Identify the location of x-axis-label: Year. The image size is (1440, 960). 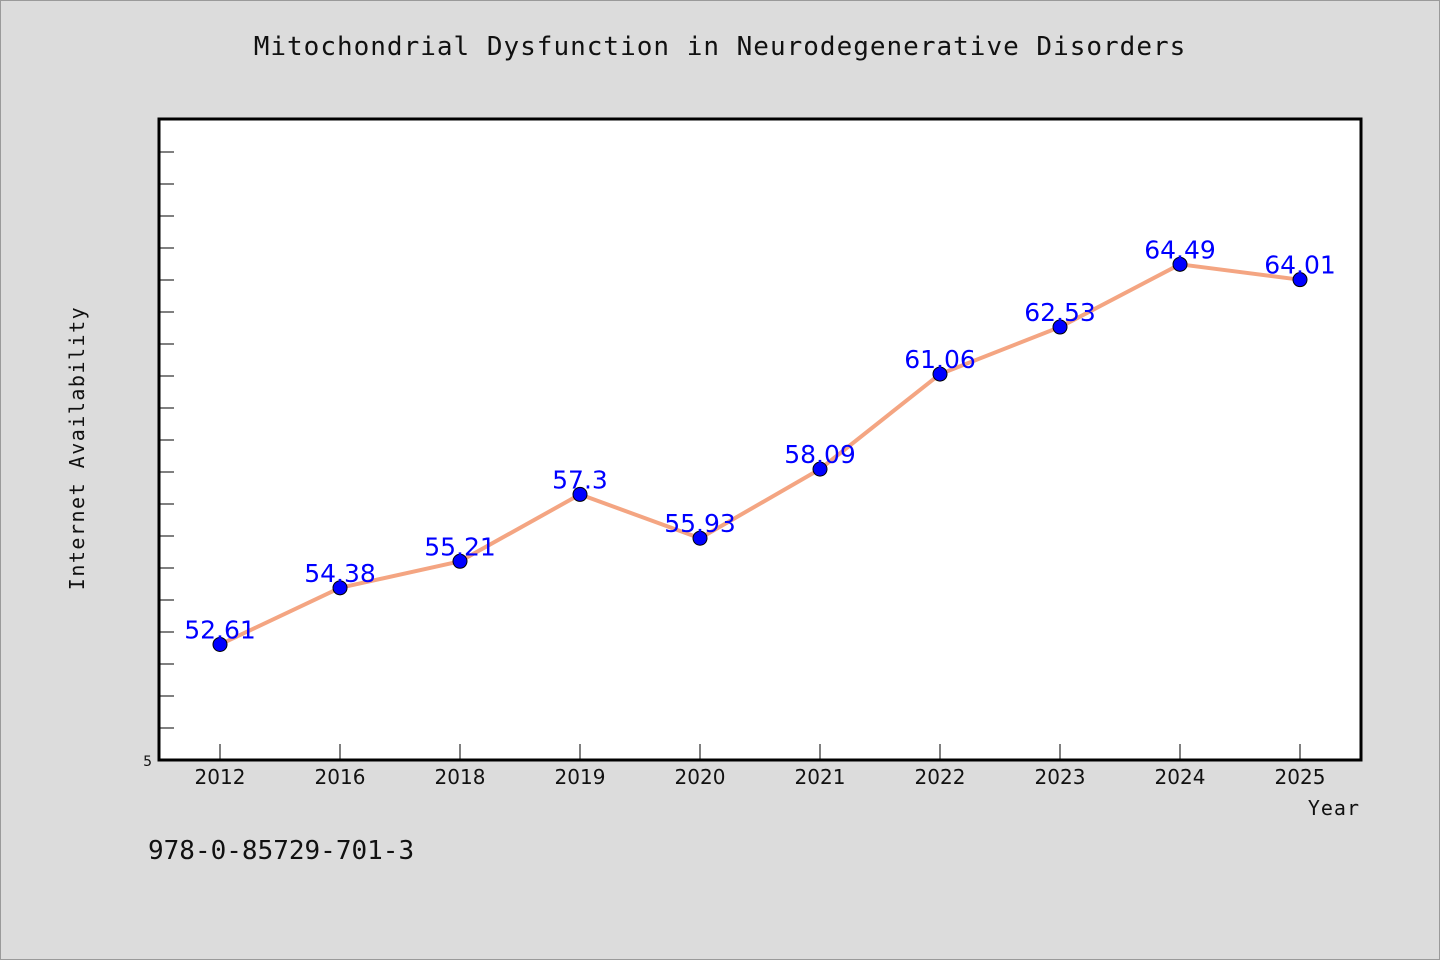
(1333, 808).